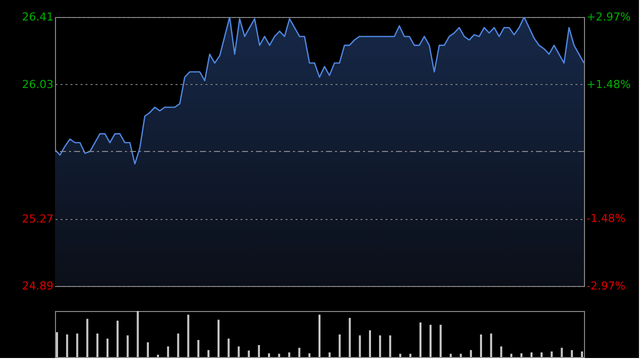 The image size is (640, 360). Describe the element at coordinates (608, 84) in the screenshot. I see `y2-tick-label: +1.48%` at that location.